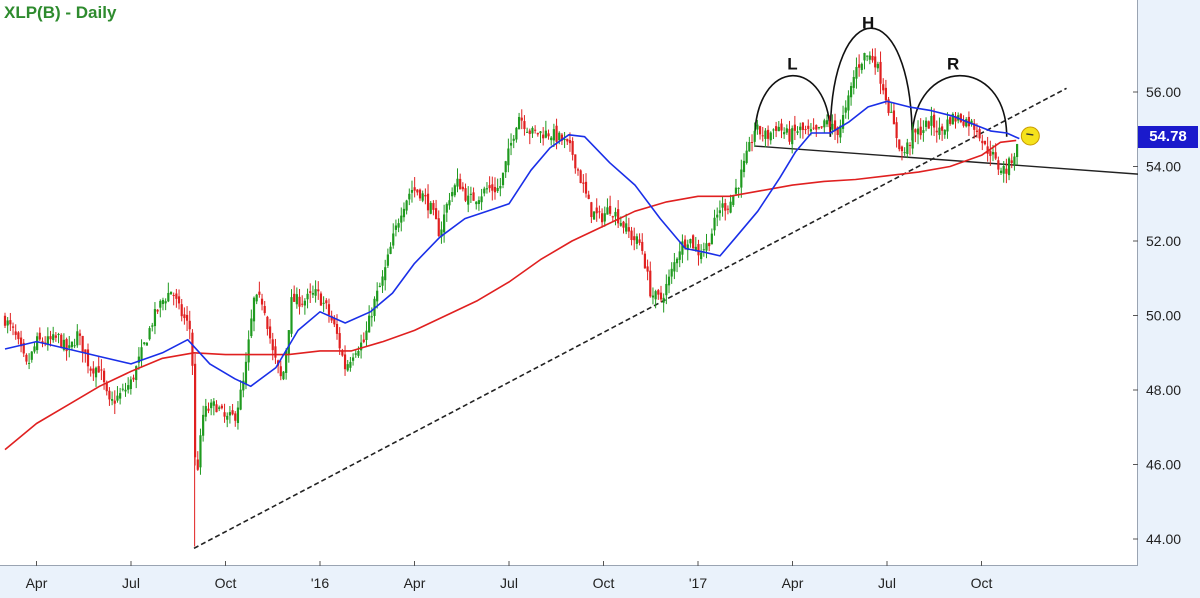 The image size is (1200, 598). Describe the element at coordinates (1163, 539) in the screenshot. I see `y-tick-label: 44.00` at that location.